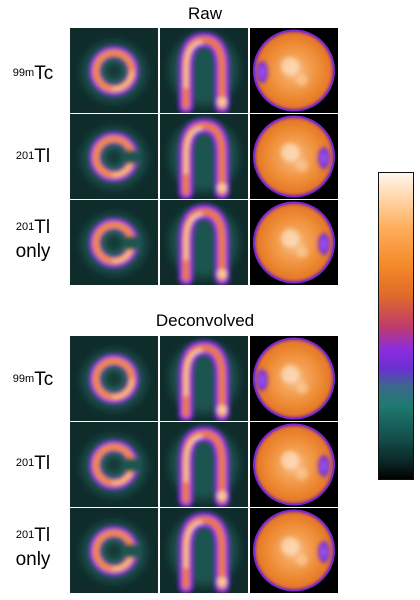 The width and height of the screenshot is (420, 600). Describe the element at coordinates (33, 463) in the screenshot. I see `row-label-deconv-tl: 201Tl` at that location.